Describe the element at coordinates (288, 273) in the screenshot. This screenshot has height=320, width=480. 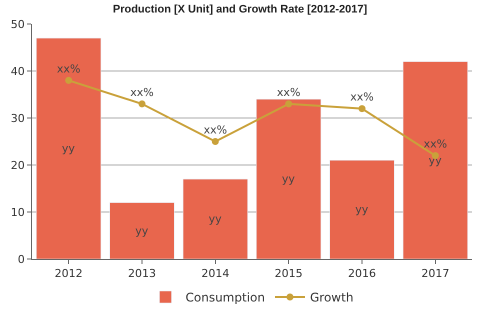
I see `x-tick-label: 2015` at that location.